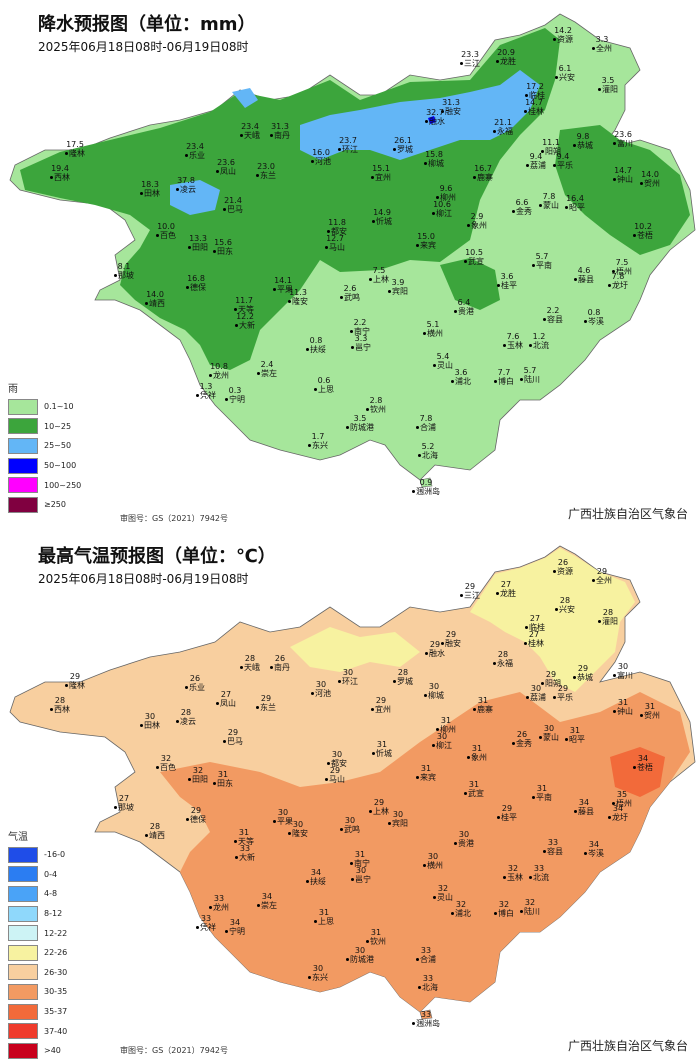  Describe the element at coordinates (553, 315) in the screenshot. I see `rain-city-label: 2.2 容县` at that location.